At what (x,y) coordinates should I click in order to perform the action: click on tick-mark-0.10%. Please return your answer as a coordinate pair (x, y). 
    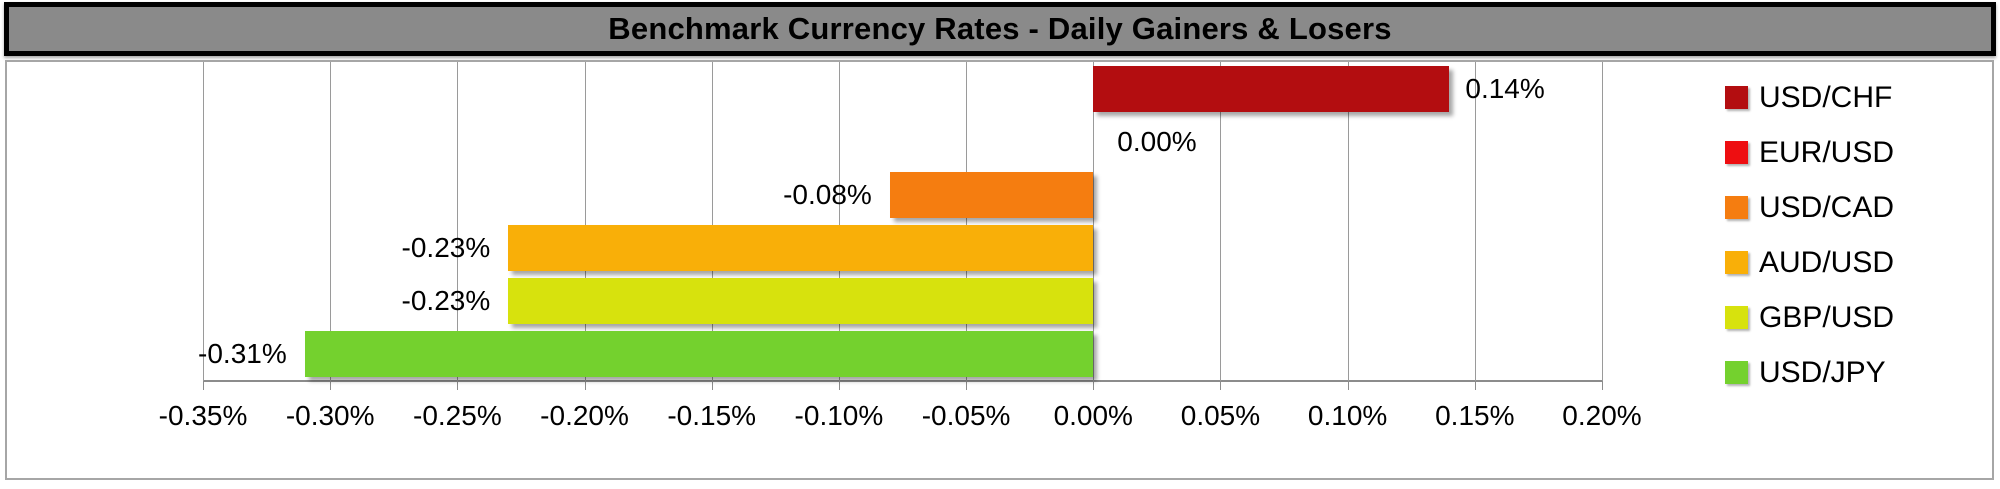
    Looking at the image, I should click on (1348, 385).